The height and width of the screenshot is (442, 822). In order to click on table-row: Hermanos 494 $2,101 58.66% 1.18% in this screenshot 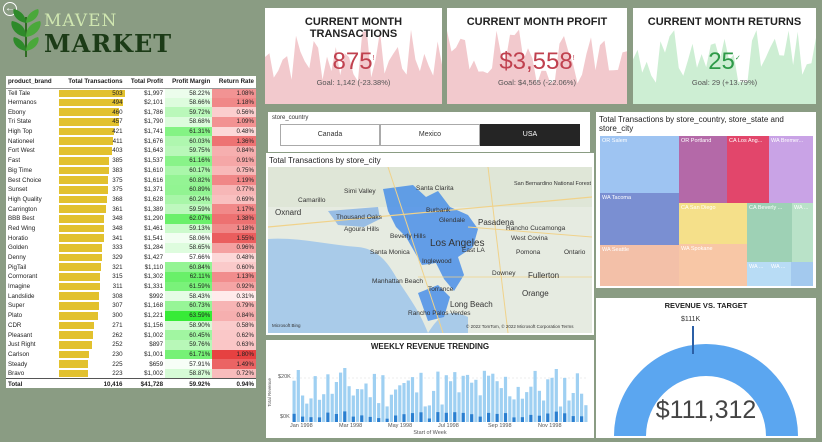, I will do `click(131, 102)`.